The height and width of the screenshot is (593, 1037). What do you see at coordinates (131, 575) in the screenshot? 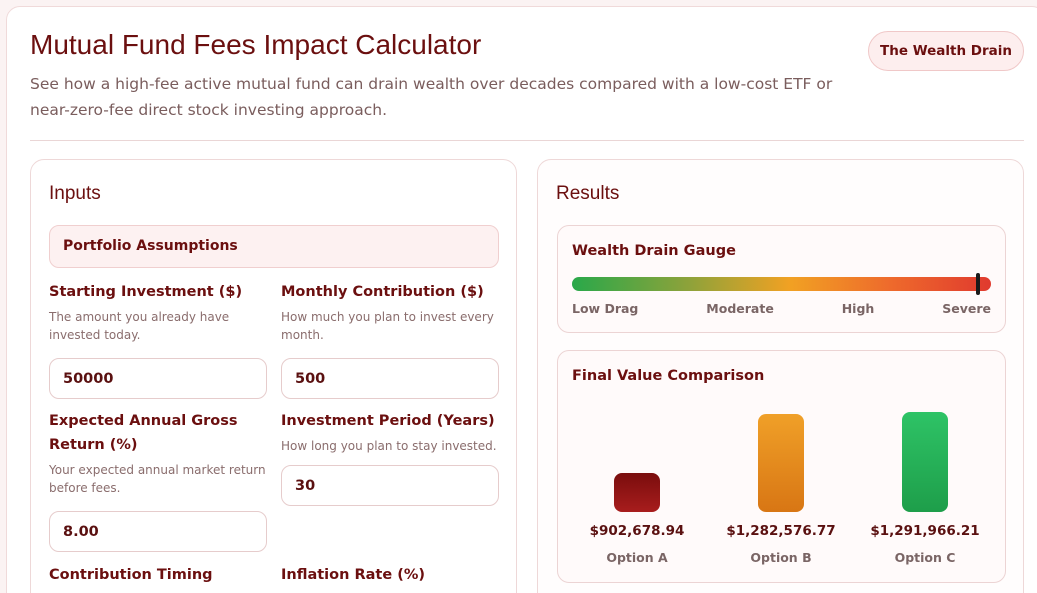
I see `contribution-timing-label: Contribution Timing` at bounding box center [131, 575].